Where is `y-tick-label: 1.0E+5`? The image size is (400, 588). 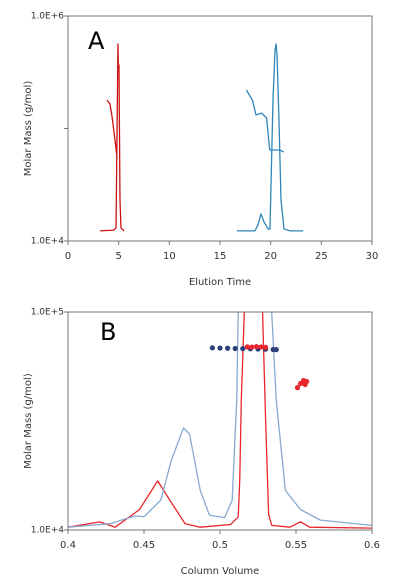 y-tick-label: 1.0E+5 is located at coordinates (47, 313).